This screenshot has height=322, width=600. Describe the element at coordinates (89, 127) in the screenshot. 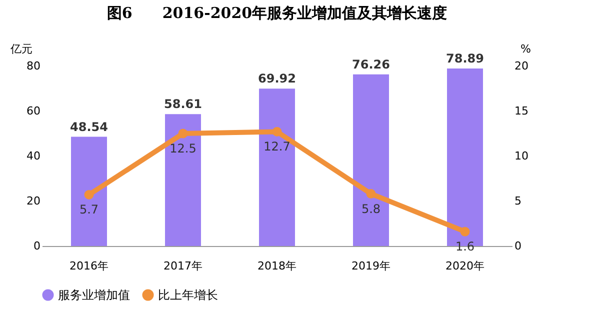

I see `data-label: 48.54` at that location.